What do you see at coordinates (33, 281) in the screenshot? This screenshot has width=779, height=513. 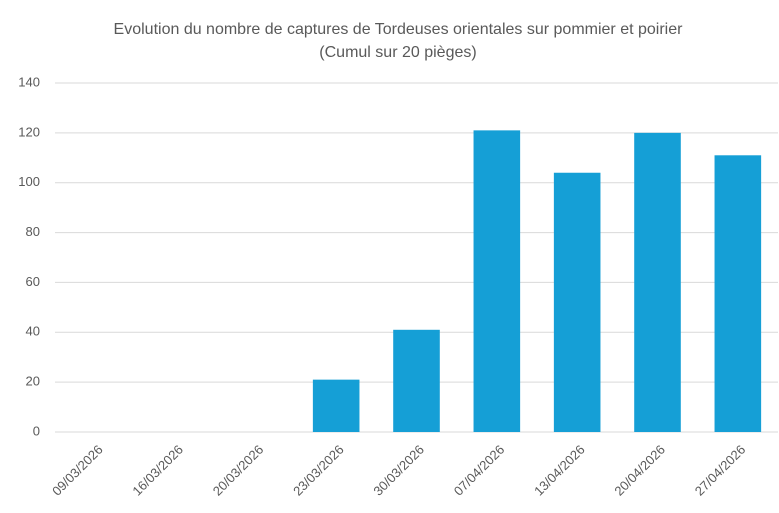 I see `y-tick-label: 60` at bounding box center [33, 281].